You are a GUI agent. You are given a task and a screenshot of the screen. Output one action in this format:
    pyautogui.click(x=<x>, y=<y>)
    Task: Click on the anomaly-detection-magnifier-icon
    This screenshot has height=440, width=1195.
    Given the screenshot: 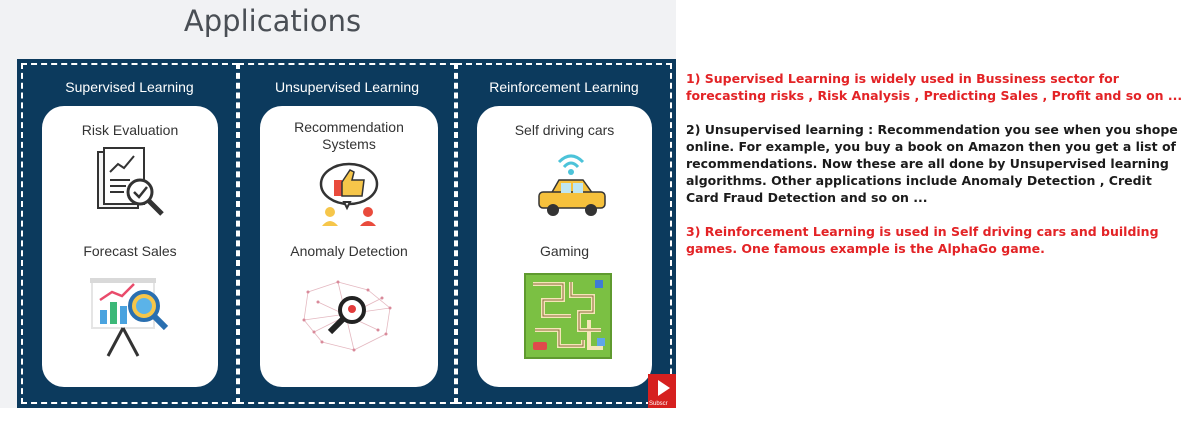 What is the action you would take?
    pyautogui.click(x=347, y=316)
    